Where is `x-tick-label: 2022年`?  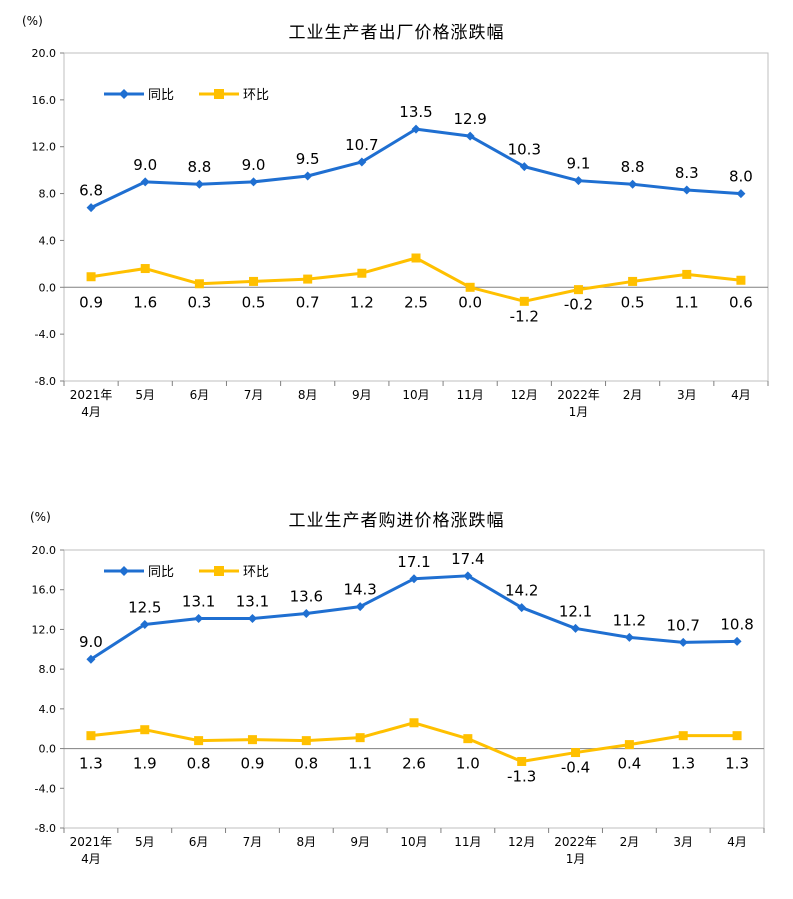
x-tick-label: 2022年 is located at coordinates (575, 842).